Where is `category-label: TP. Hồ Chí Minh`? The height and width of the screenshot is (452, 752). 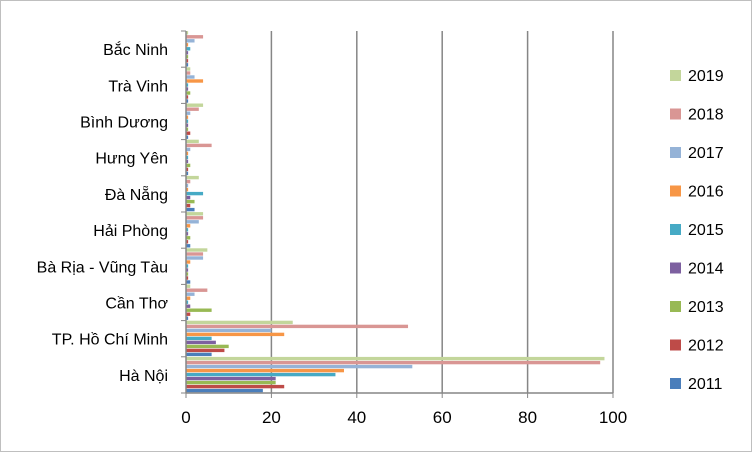
category-label: TP. Hồ Chí Minh is located at coordinates (110, 340).